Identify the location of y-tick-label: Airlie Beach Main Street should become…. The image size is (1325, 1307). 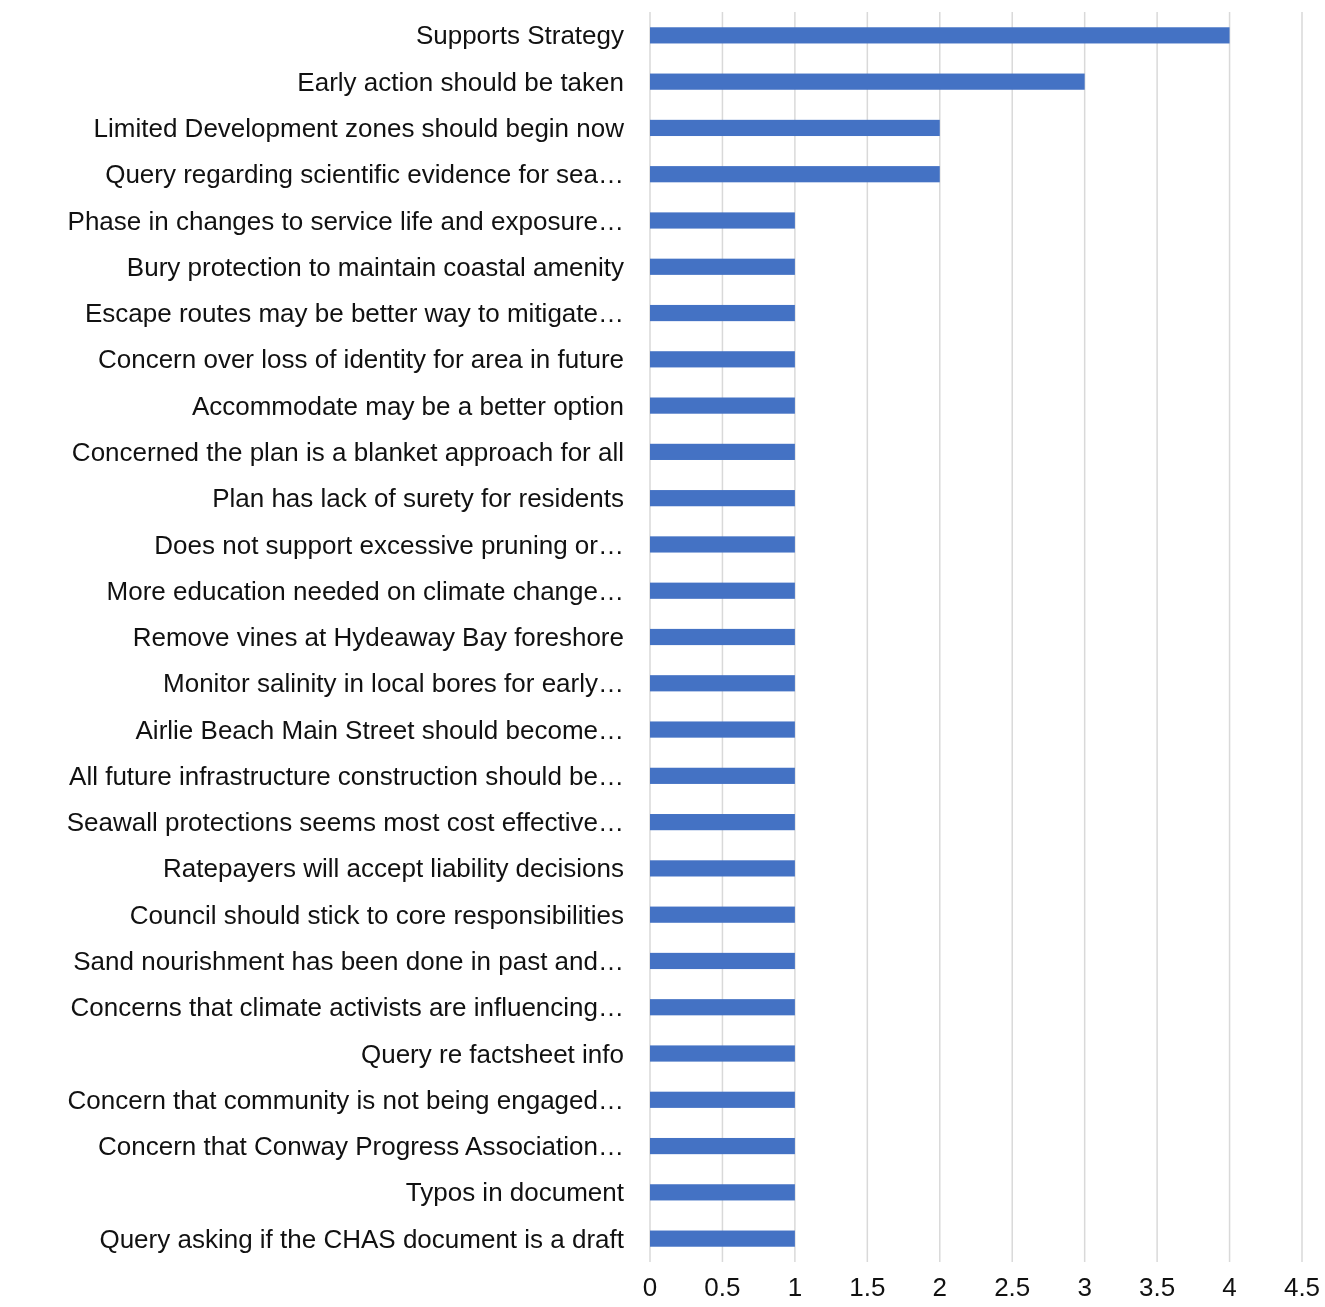
(379, 729).